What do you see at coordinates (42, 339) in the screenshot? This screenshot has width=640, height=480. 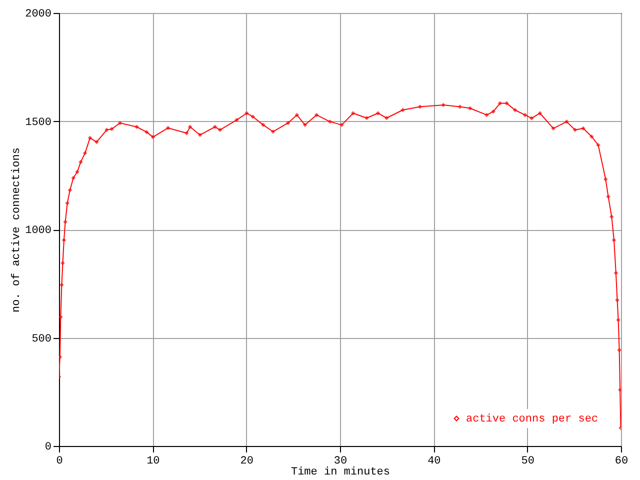 I see `y-tick-label: 500` at bounding box center [42, 339].